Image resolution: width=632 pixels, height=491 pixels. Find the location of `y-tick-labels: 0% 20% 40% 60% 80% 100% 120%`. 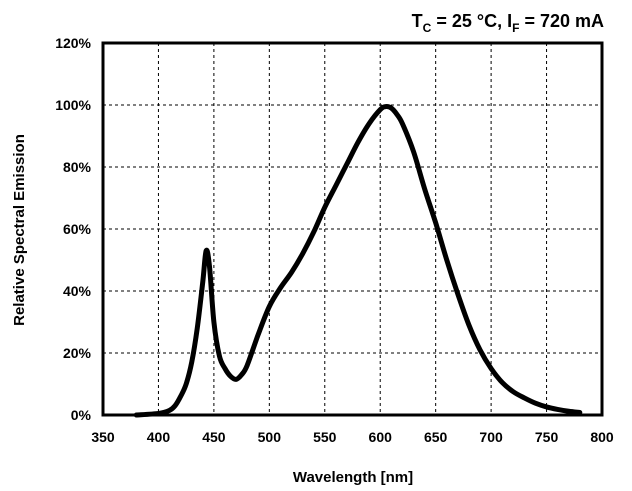

y-tick-labels: 0% 20% 40% 60% 80% 100% 120% is located at coordinates (73, 229).